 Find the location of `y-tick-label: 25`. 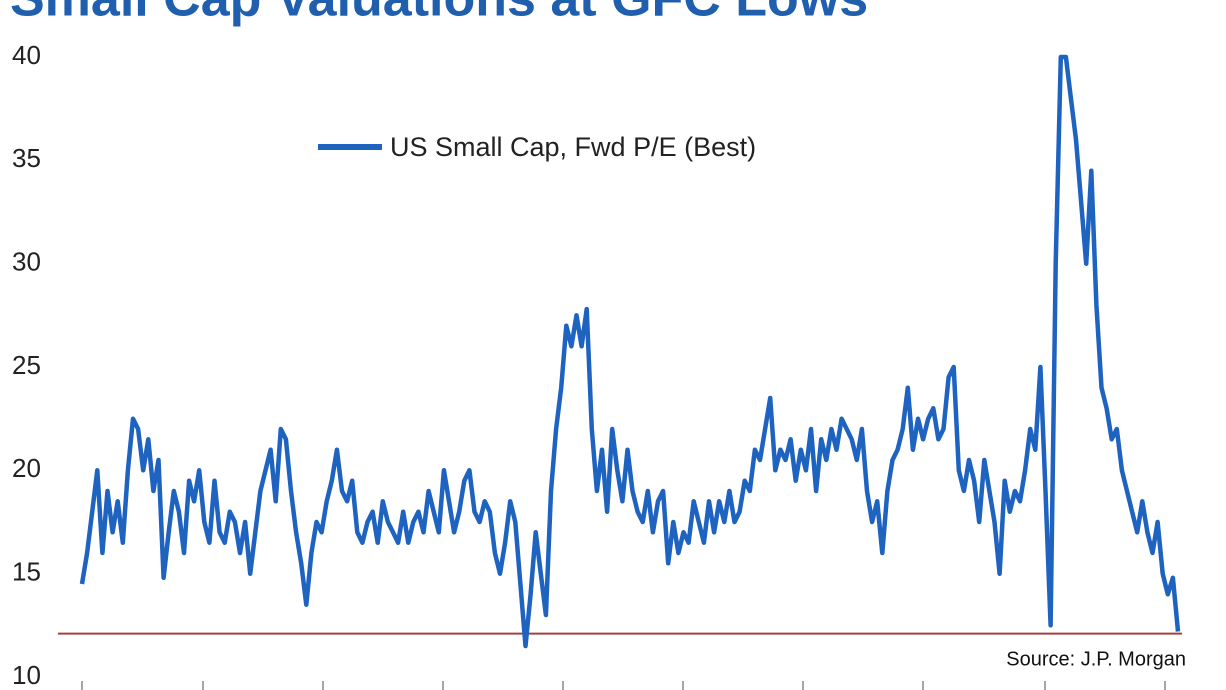

y-tick-label: 25 is located at coordinates (26, 365).